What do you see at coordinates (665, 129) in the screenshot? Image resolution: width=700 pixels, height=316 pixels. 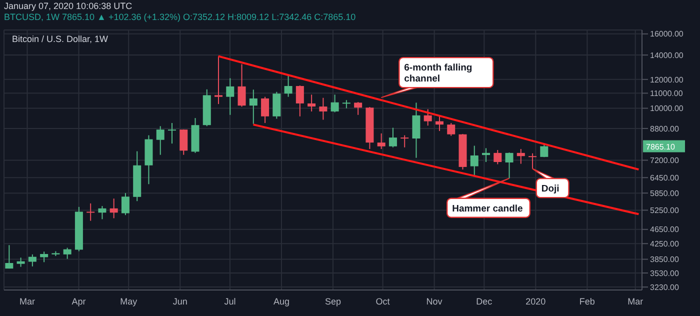 I see `y-tick-label: 8800.00` at bounding box center [665, 129].